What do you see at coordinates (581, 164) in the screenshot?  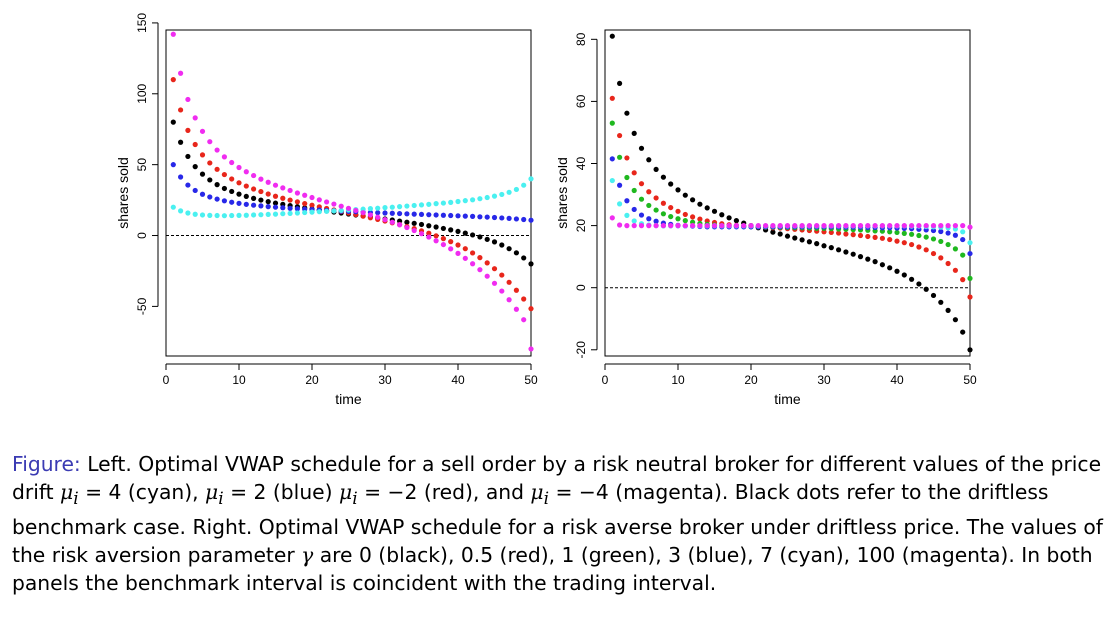 I see `y-tick-label: 40` at bounding box center [581, 164].